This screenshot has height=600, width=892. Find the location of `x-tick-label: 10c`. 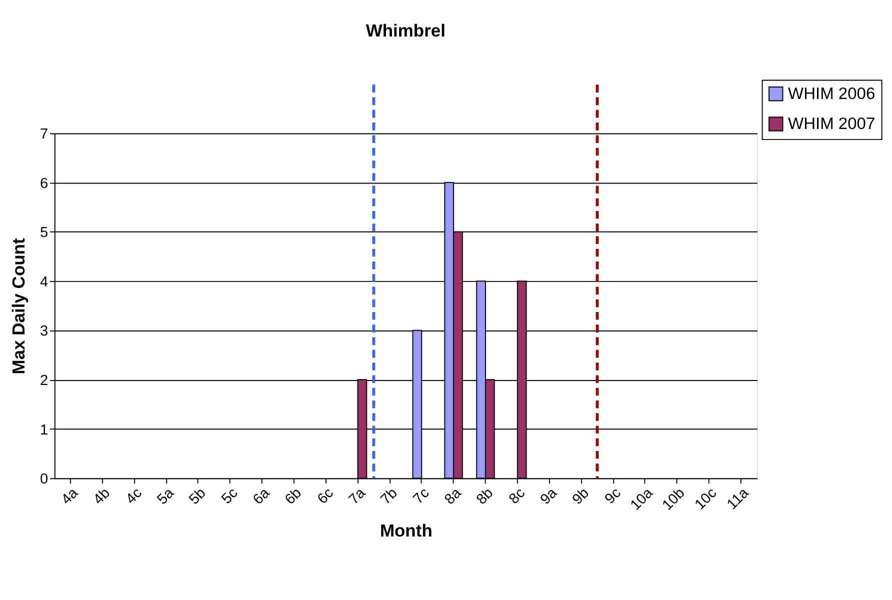

x-tick-label: 10c is located at coordinates (706, 499).